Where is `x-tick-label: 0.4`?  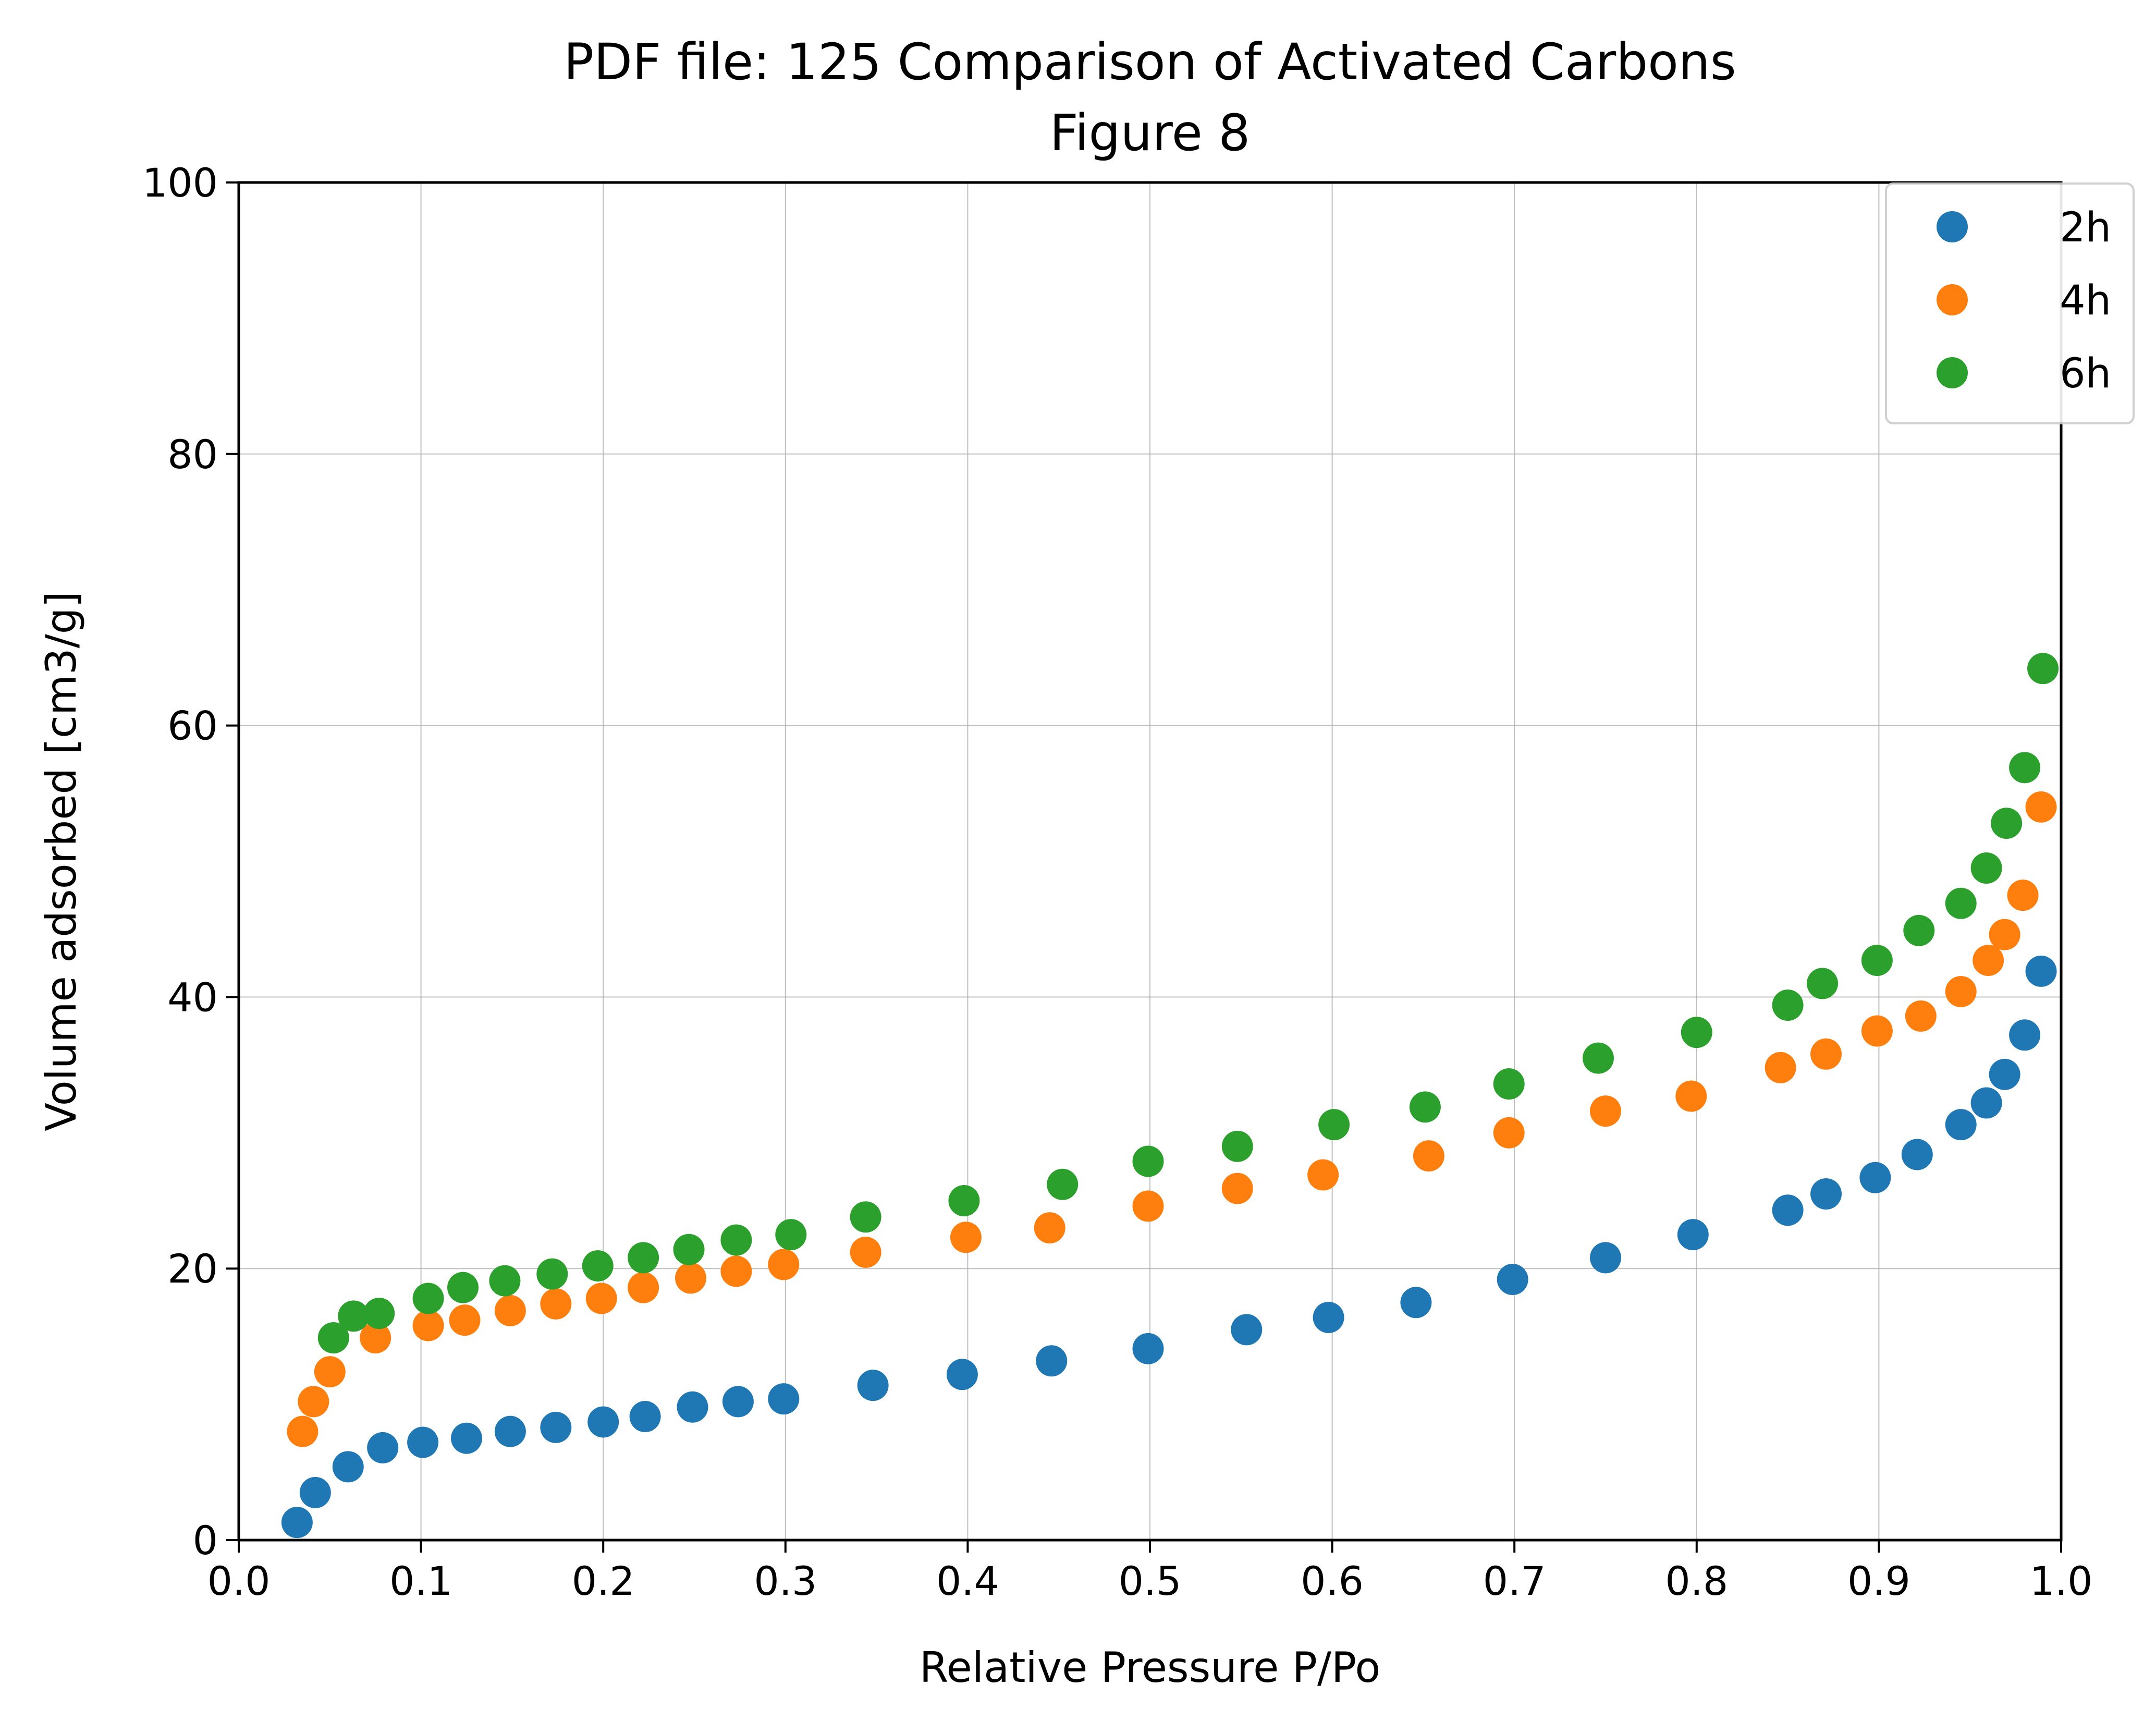 x-tick-label: 0.4 is located at coordinates (967, 1581).